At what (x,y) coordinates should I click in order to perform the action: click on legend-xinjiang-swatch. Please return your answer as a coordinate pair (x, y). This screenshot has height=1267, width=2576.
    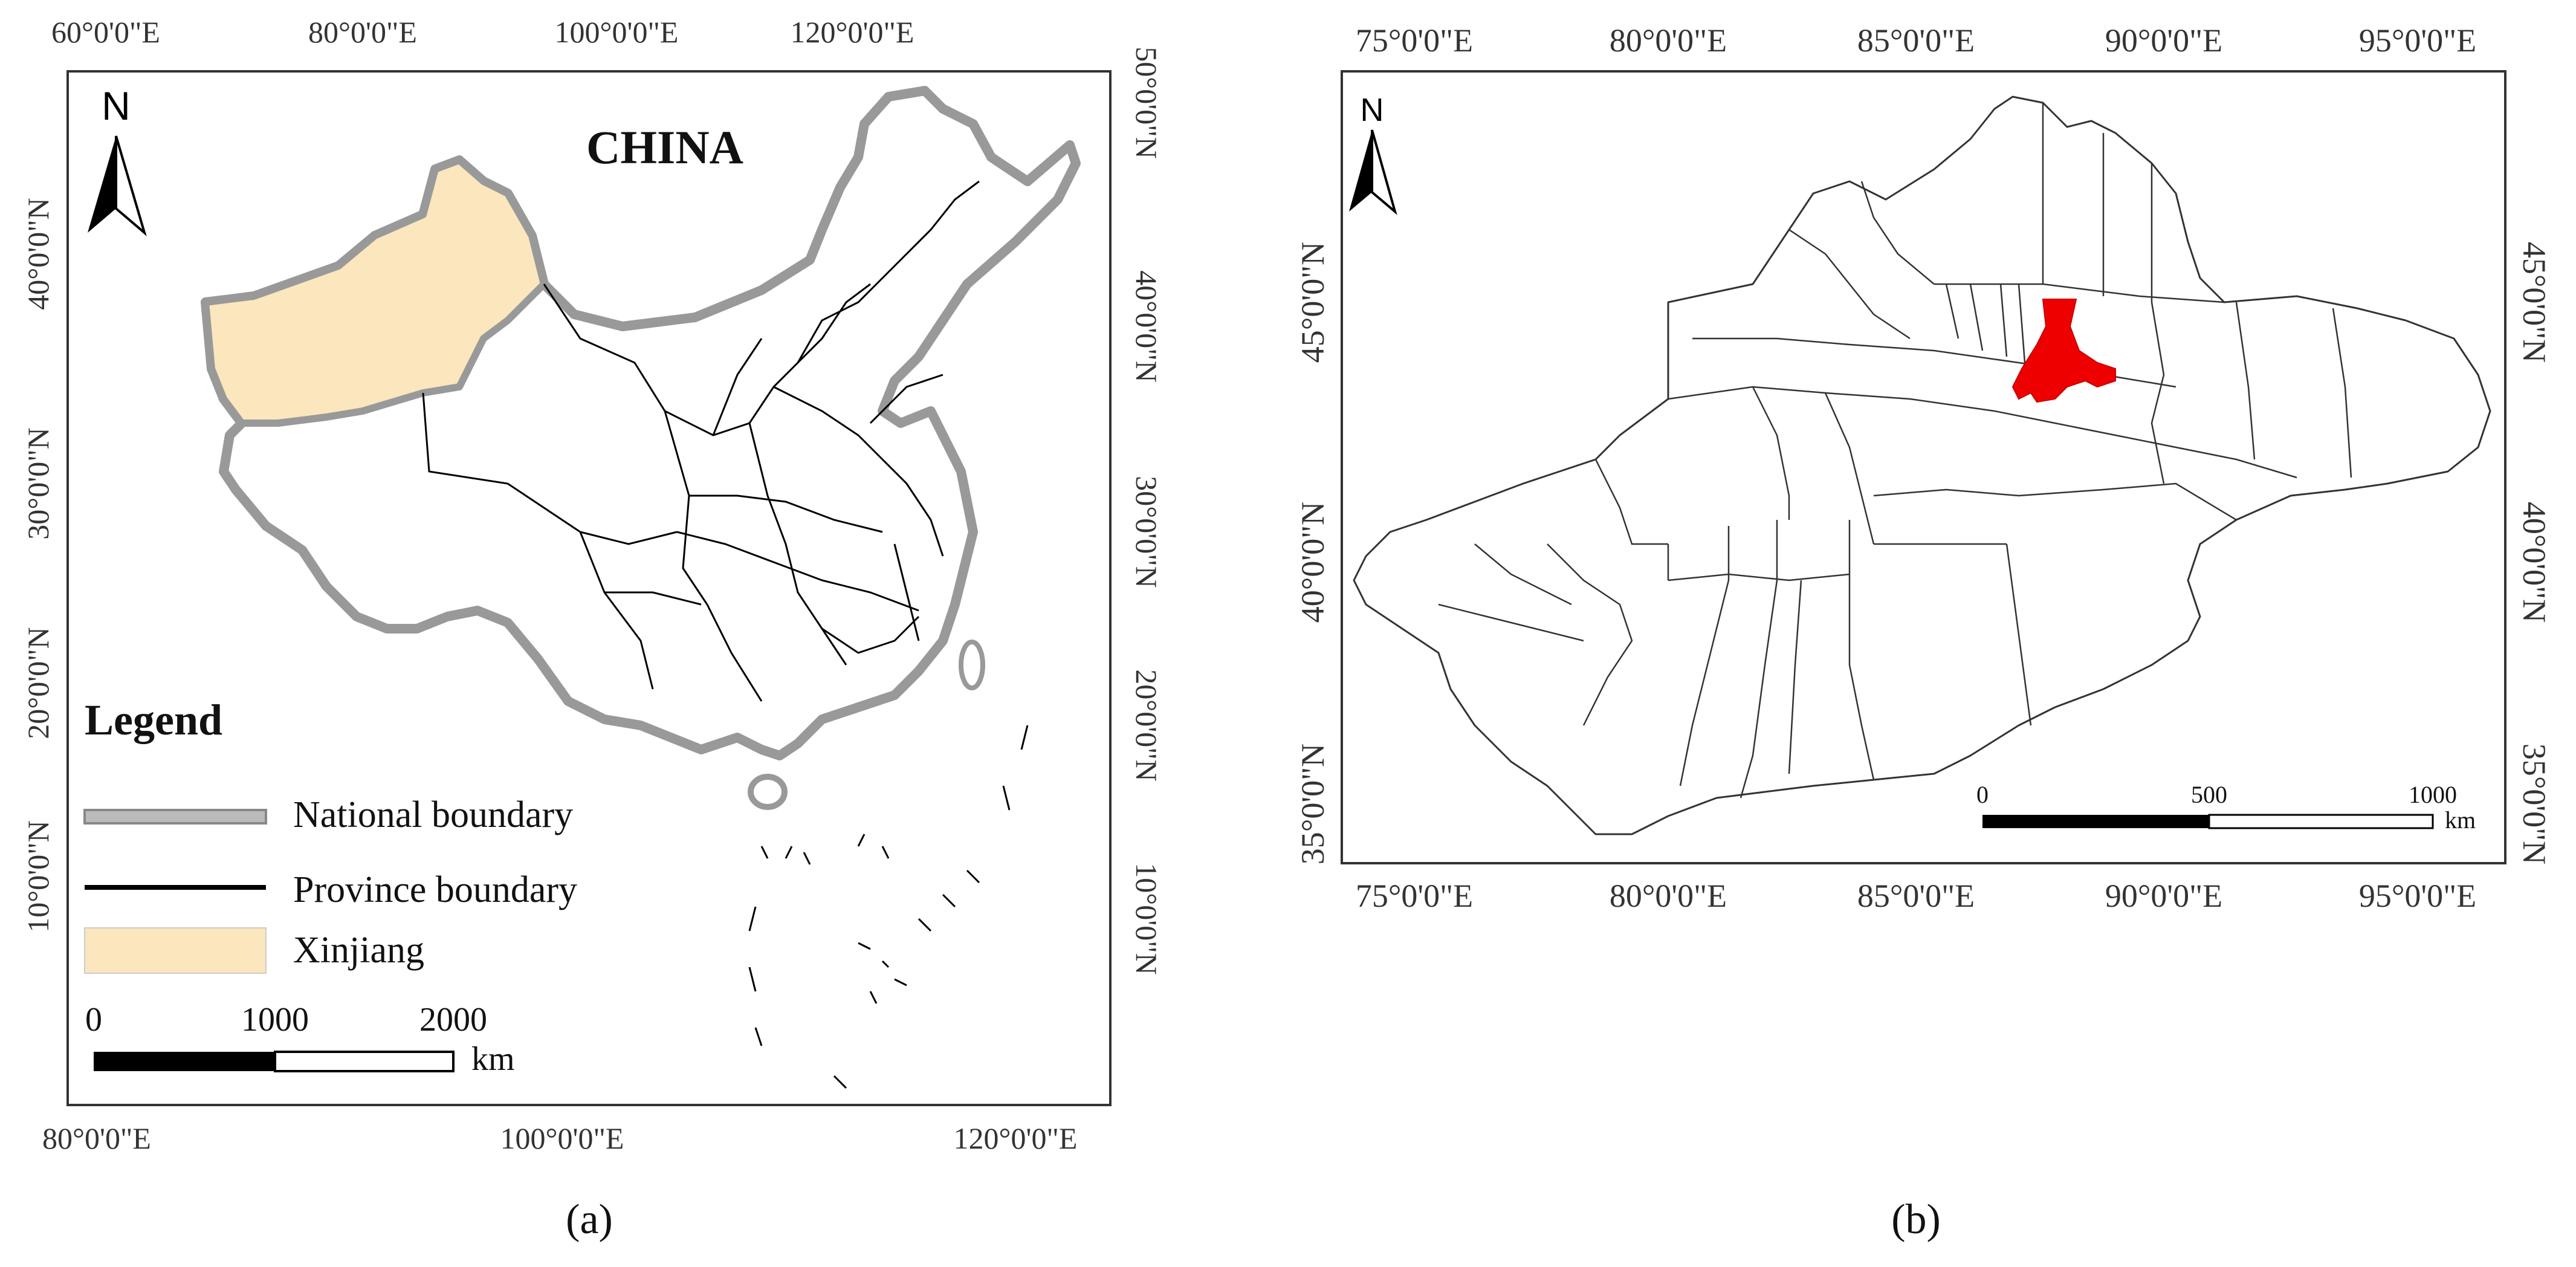
    Looking at the image, I should click on (175, 951).